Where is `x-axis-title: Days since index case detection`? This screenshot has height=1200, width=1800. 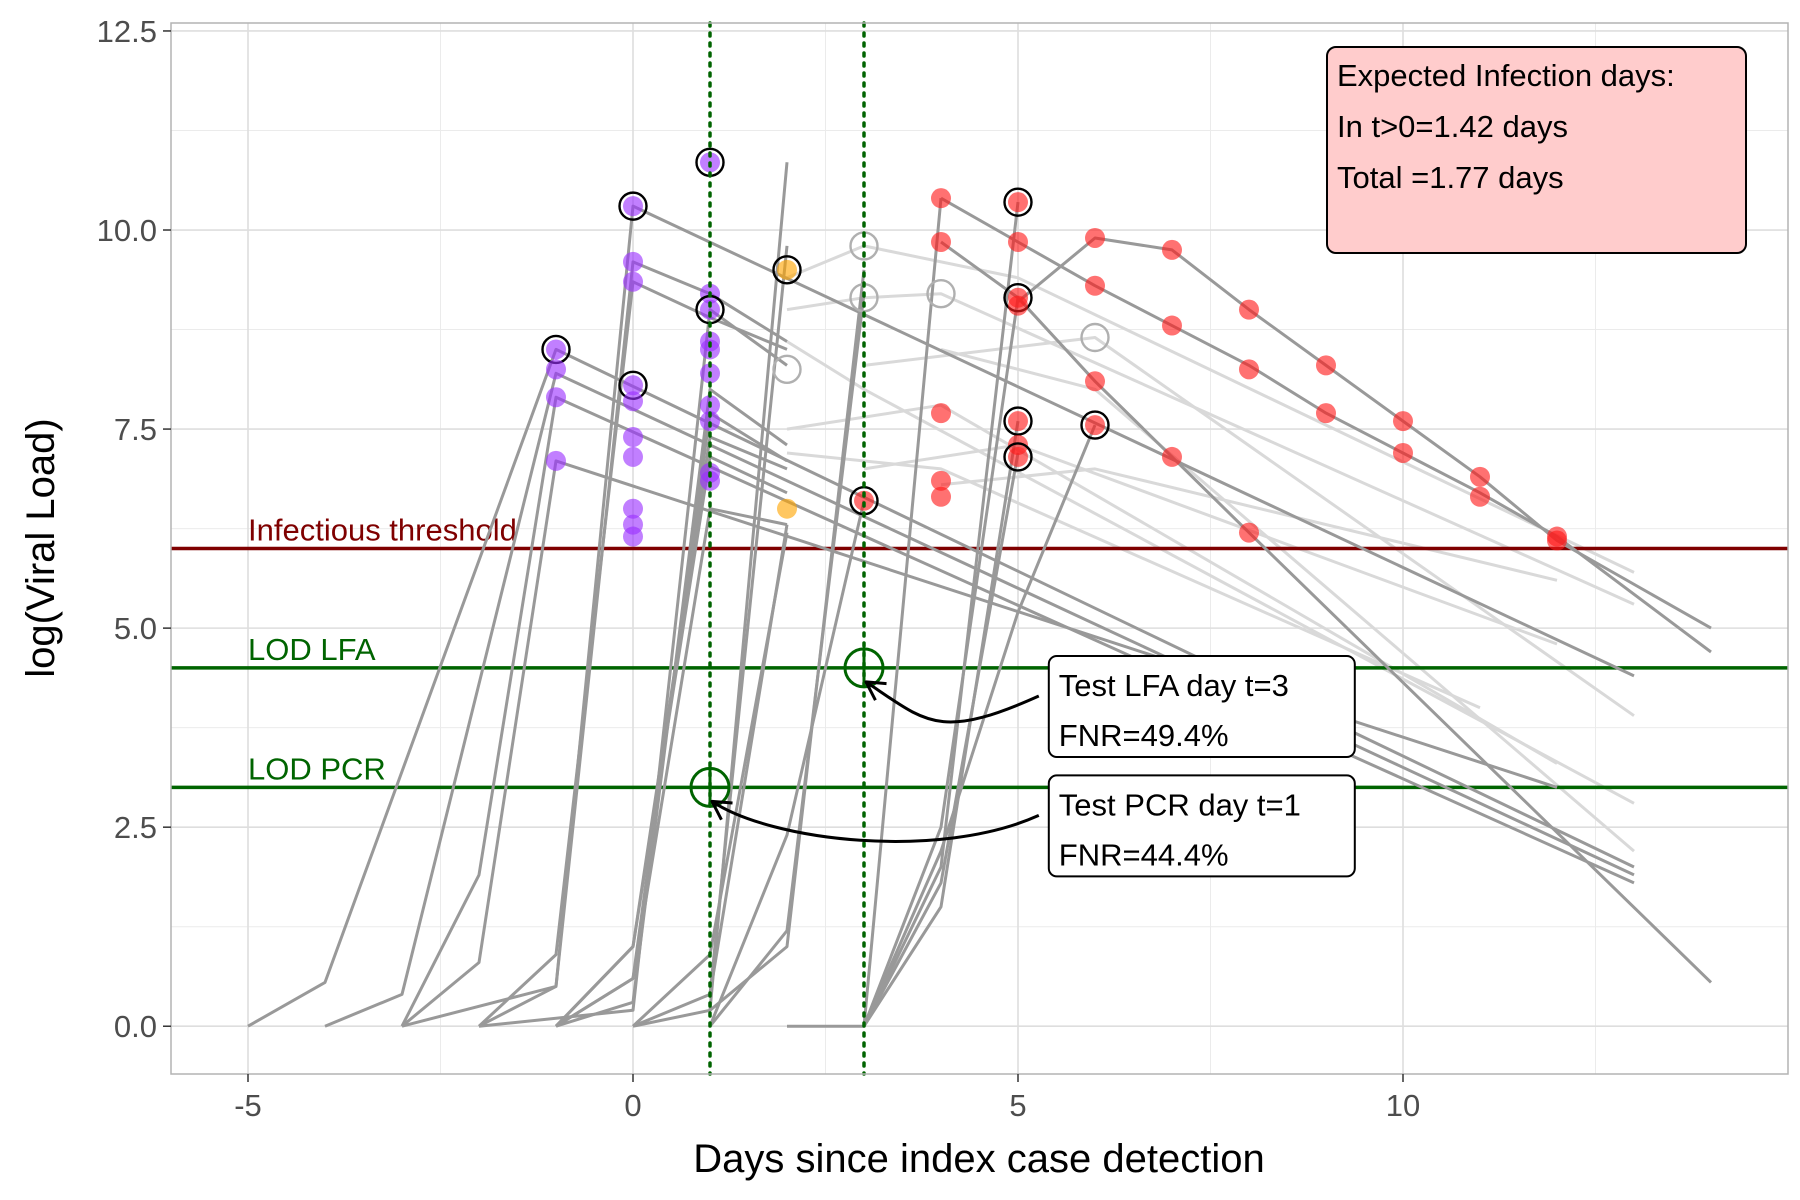
x-axis-title: Days since index case detection is located at coordinates (978, 1159).